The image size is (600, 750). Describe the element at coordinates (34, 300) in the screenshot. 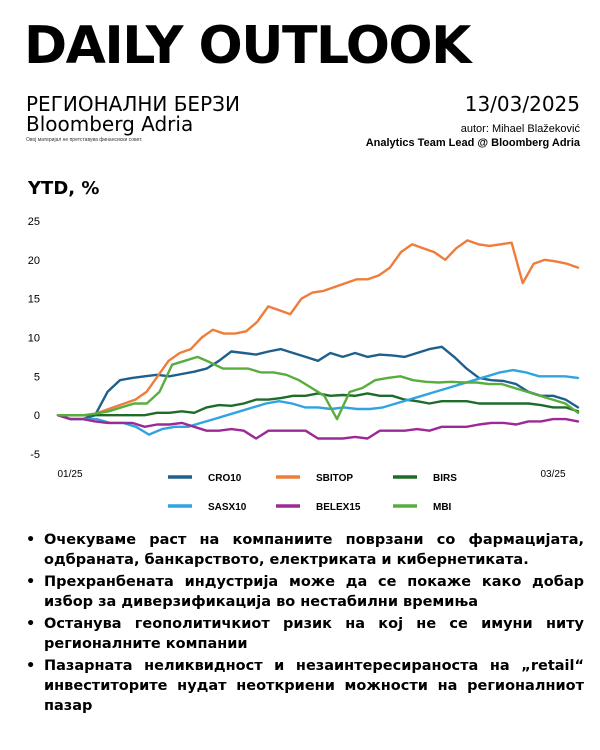

I see `y-tick-label: 15` at that location.